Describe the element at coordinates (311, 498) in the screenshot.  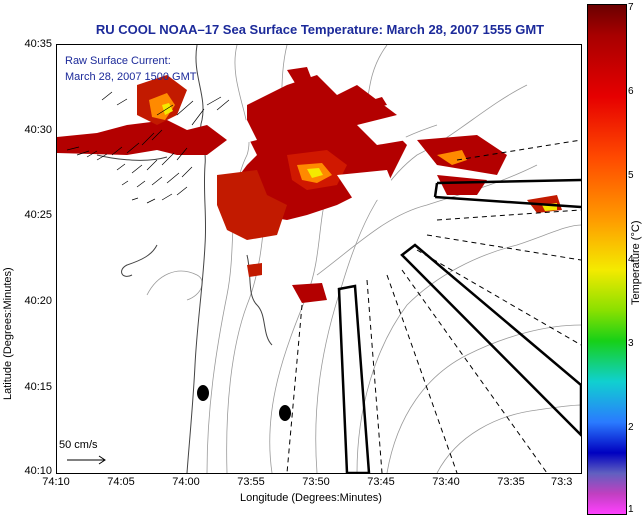
I see `x-axis-label: Longitude (Degrees:Minutes)` at that location.